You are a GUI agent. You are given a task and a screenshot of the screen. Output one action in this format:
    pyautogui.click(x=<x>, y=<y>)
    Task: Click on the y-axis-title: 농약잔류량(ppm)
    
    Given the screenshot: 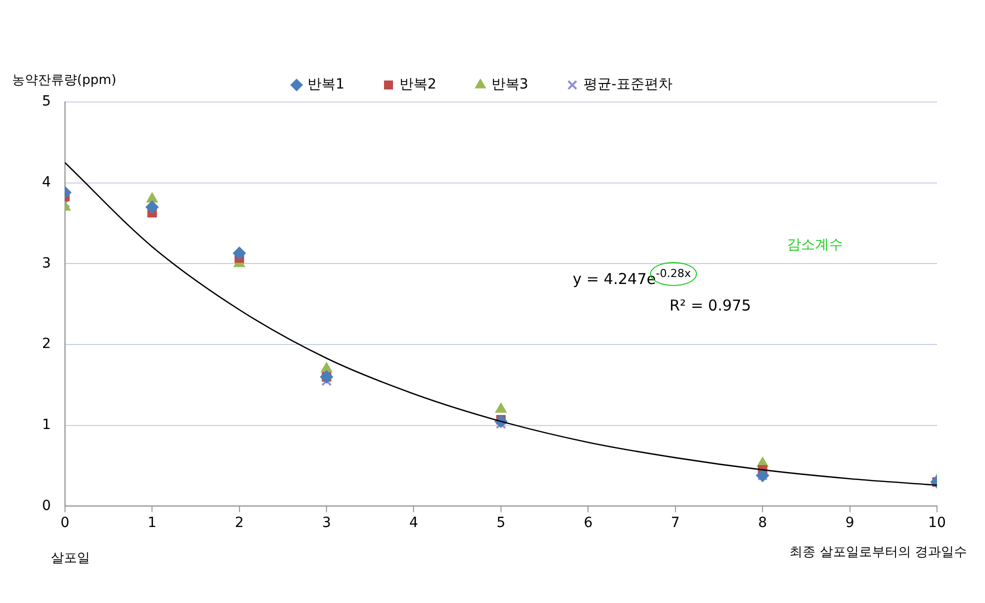 What is the action you would take?
    pyautogui.click(x=64, y=80)
    